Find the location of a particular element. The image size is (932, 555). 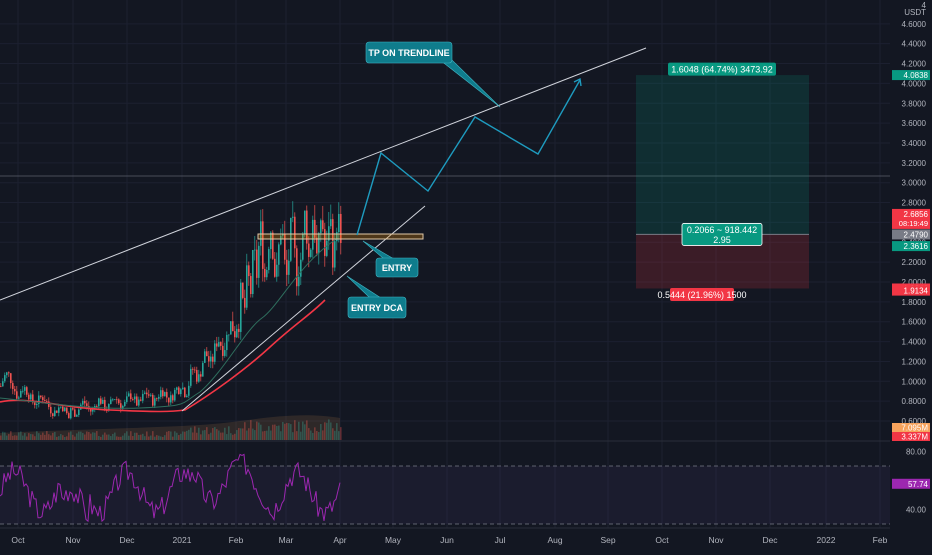

time-tick-label: Aug is located at coordinates (554, 540).